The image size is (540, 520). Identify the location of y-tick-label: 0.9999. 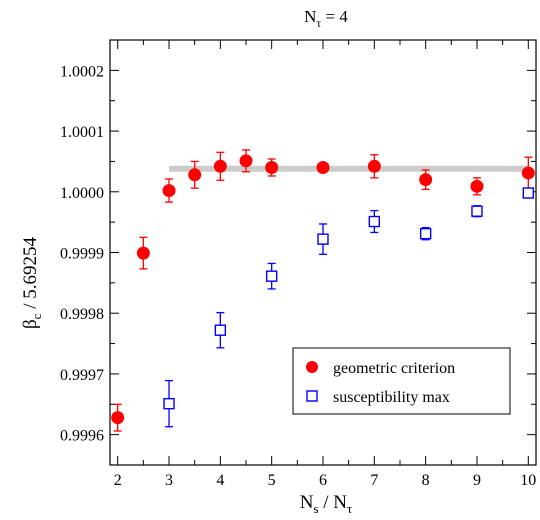
(82, 254).